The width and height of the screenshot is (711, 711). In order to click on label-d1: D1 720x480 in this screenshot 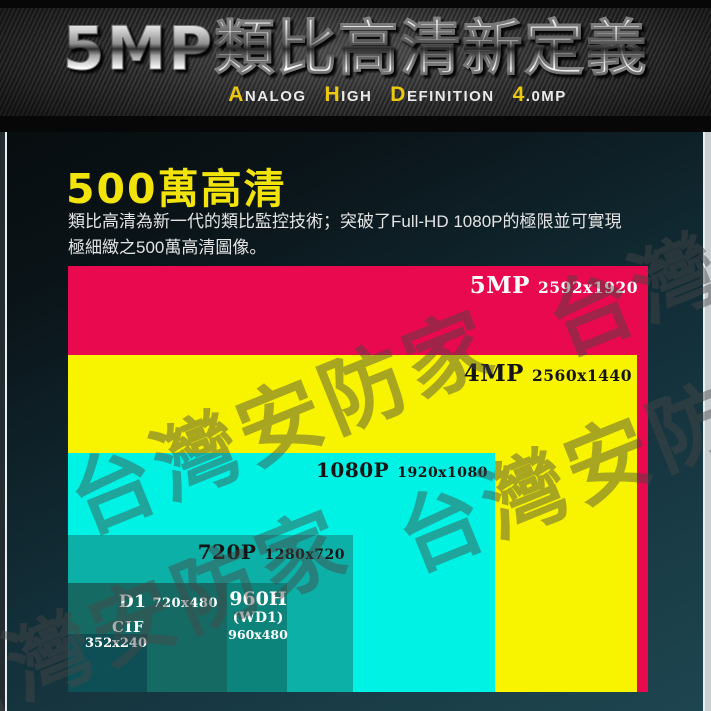, I will do `click(168, 602)`.